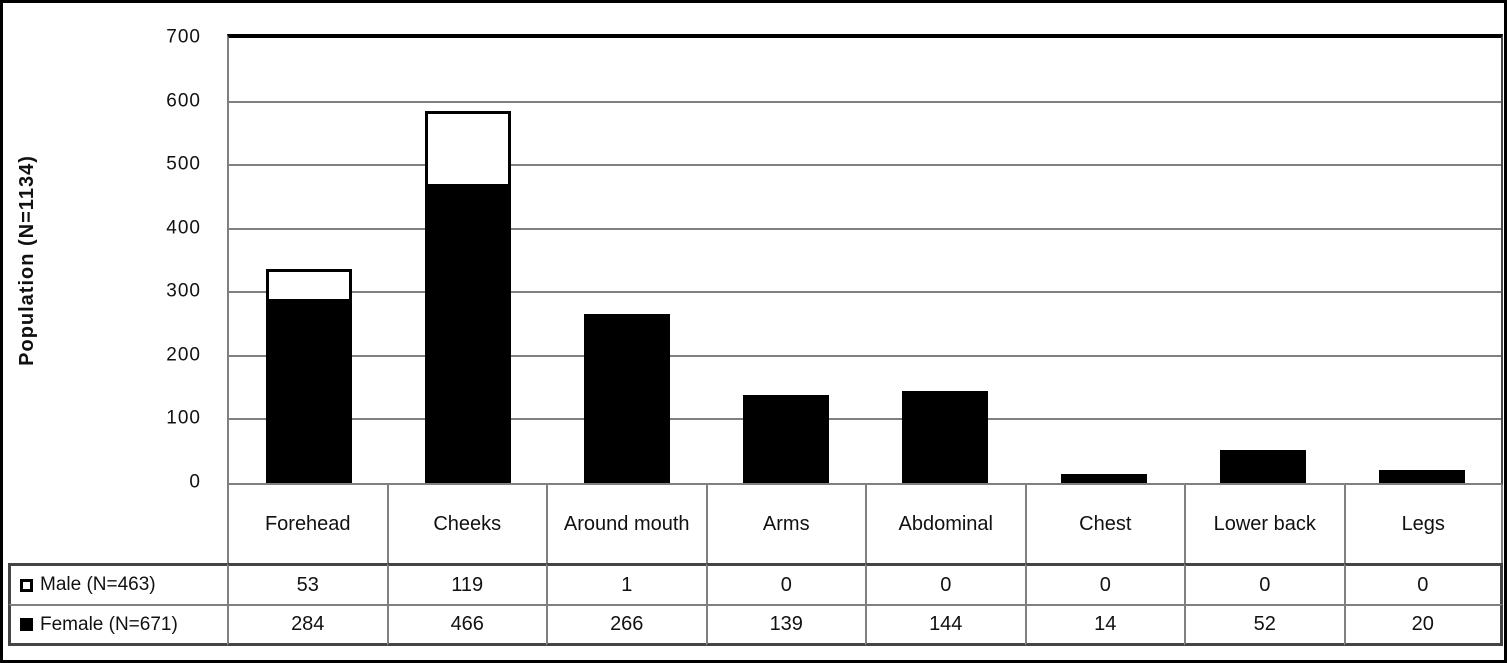 The height and width of the screenshot is (663, 1507). Describe the element at coordinates (117, 524) in the screenshot. I see `table-corner-cell` at that location.